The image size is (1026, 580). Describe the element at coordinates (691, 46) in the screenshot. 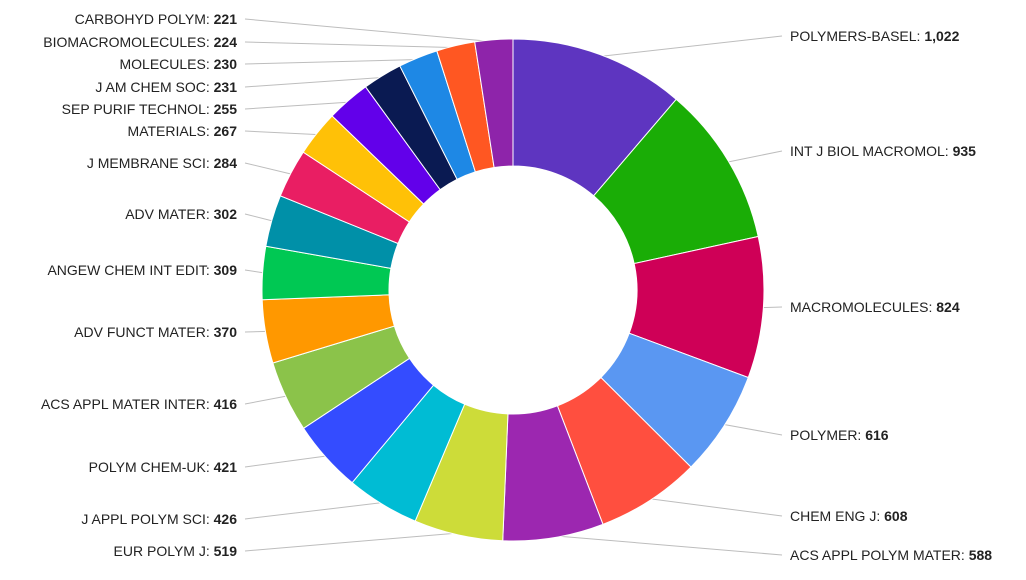

I see `leader-polymers-basel` at that location.